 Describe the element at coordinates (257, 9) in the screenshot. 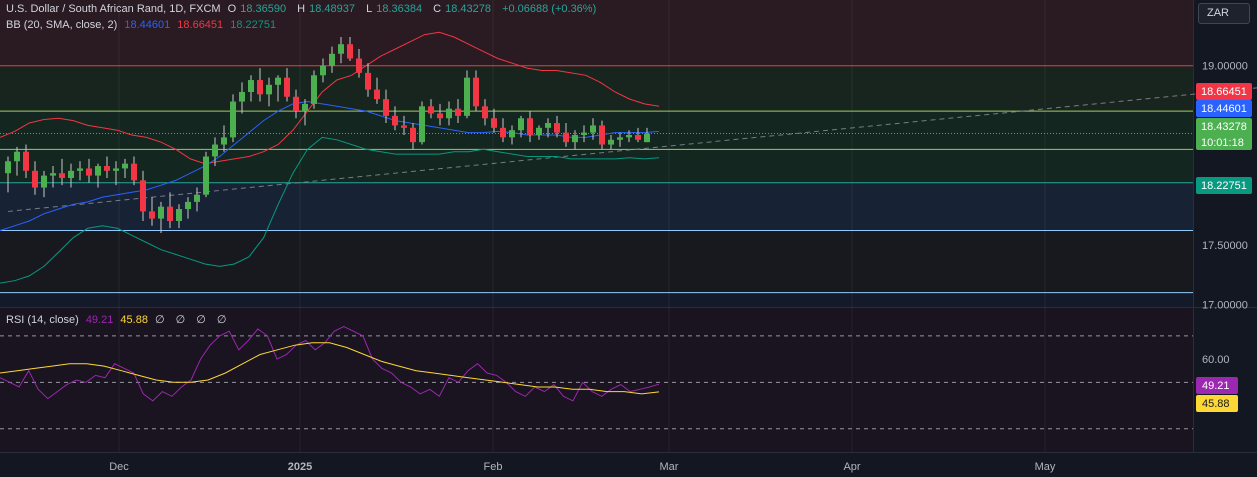

I see `open-value: O 18.36590` at that location.